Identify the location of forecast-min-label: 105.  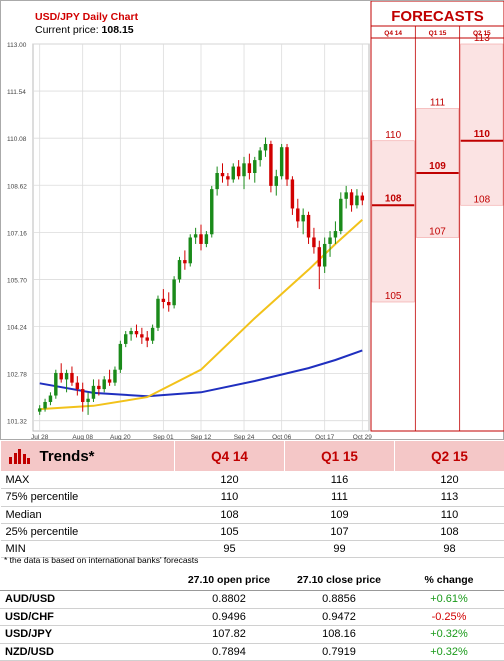
(393, 296).